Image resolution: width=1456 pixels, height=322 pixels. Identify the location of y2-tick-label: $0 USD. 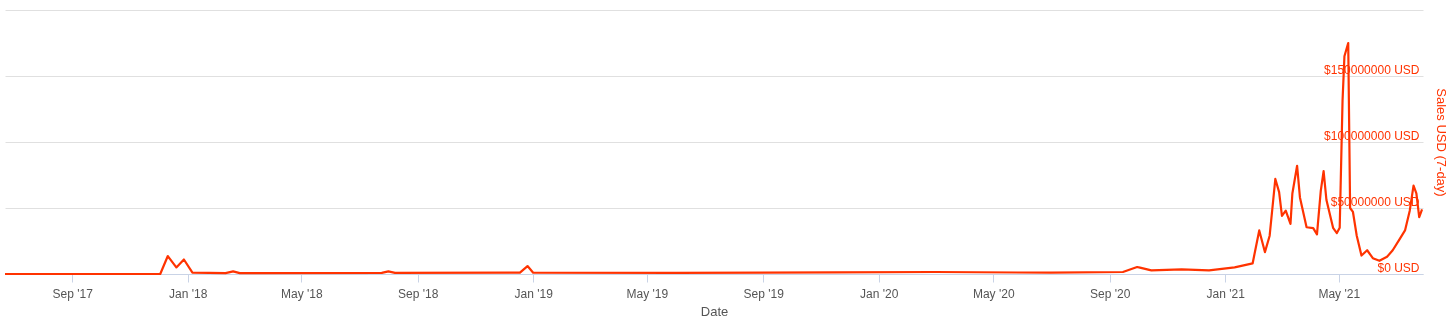
(1398, 267).